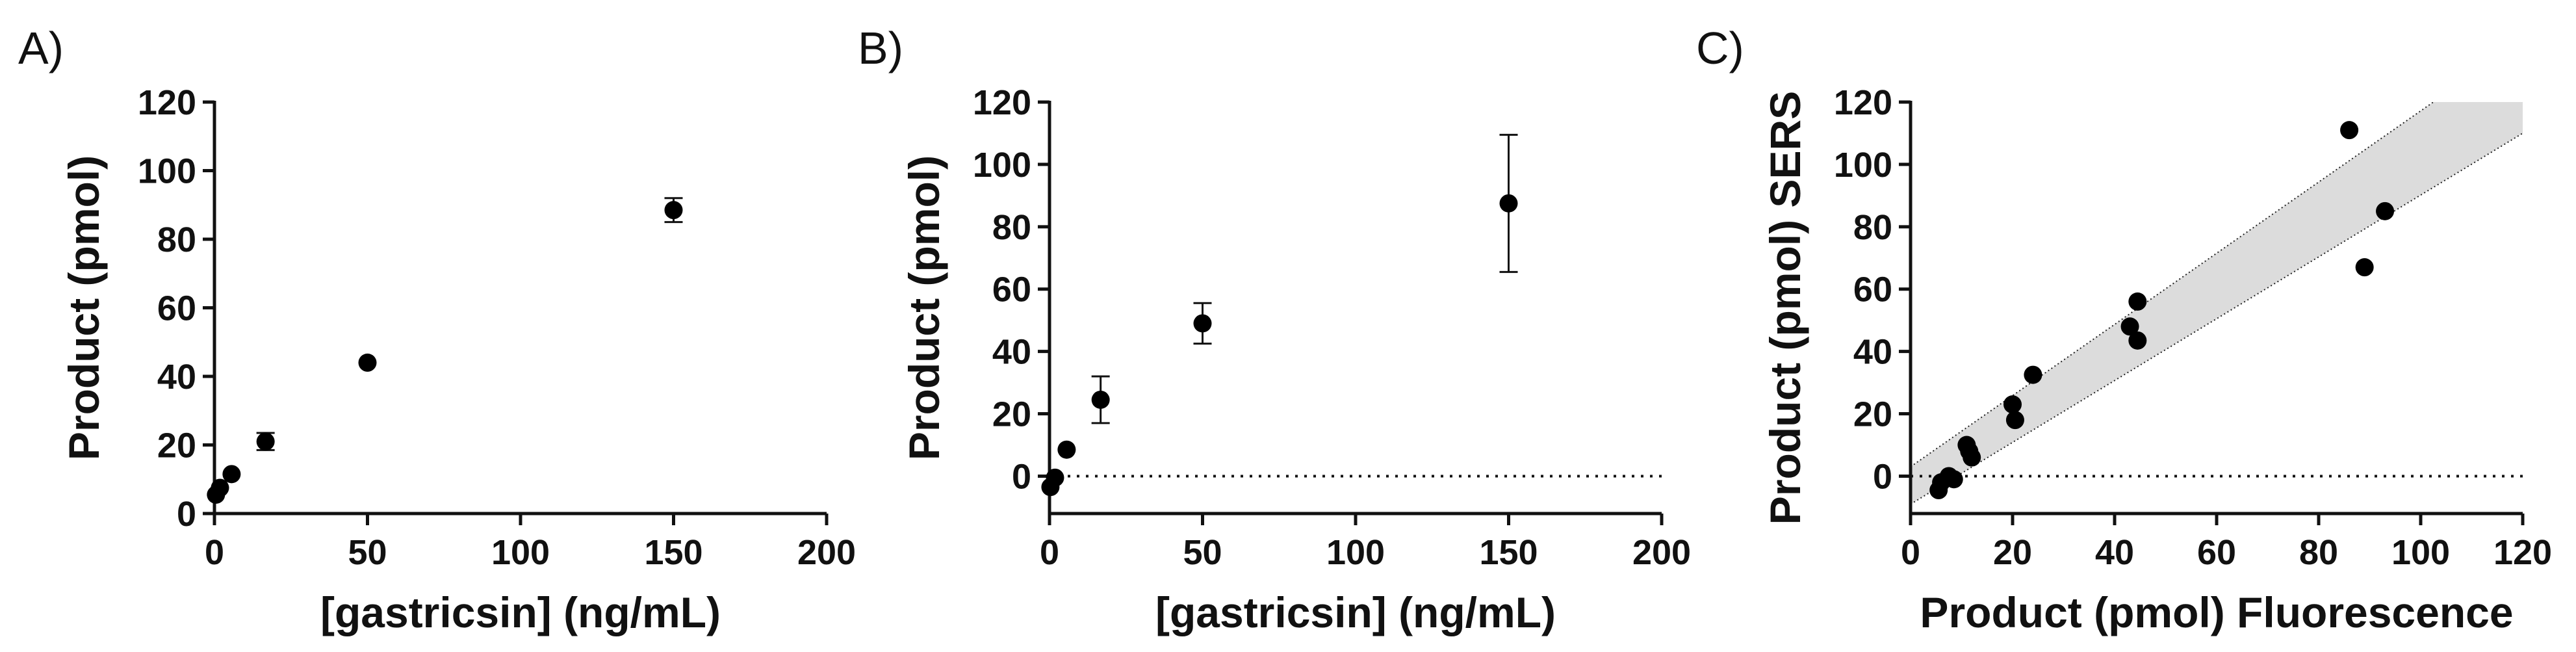  I want to click on x-tick-label: 120, so click(2523, 552).